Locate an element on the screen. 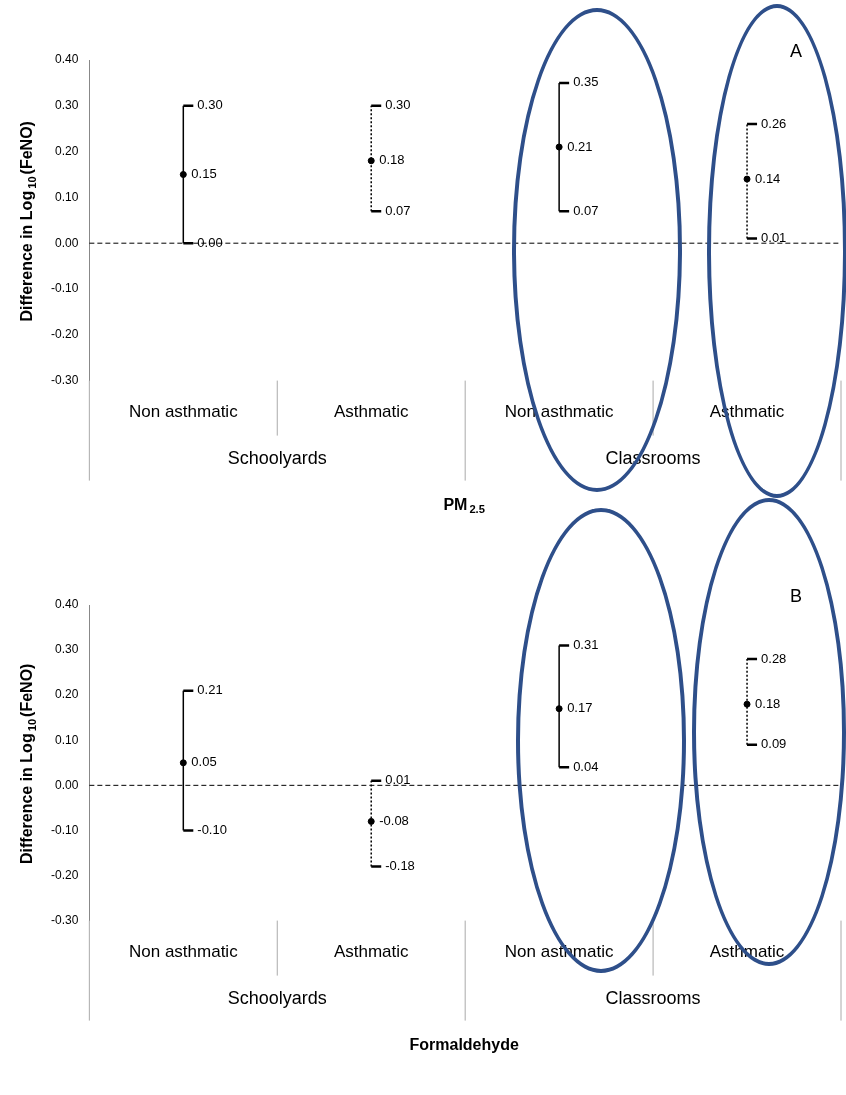 The height and width of the screenshot is (1095, 846). data-label: 0.05 is located at coordinates (204, 762).